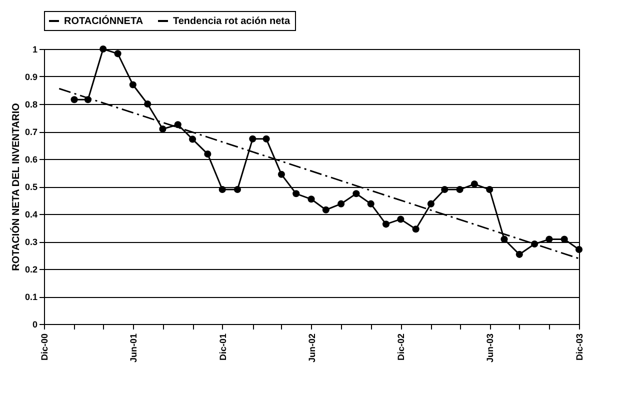  What do you see at coordinates (31, 132) in the screenshot?
I see `y-tick-label: 0.7` at bounding box center [31, 132].